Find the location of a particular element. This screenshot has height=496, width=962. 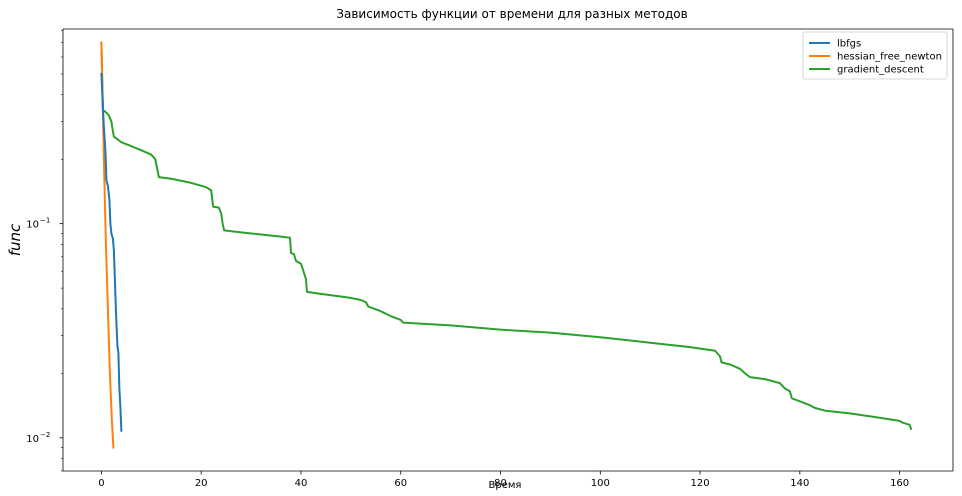

x-tick-label: 60 is located at coordinates (400, 483).